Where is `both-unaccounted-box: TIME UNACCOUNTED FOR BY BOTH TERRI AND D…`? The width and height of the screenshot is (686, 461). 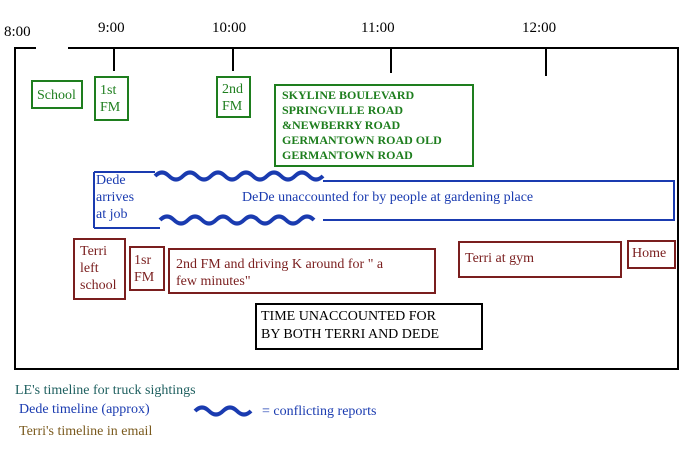
both-unaccounted-box: TIME UNACCOUNTED FOR BY BOTH TERRI AND D… is located at coordinates (369, 326).